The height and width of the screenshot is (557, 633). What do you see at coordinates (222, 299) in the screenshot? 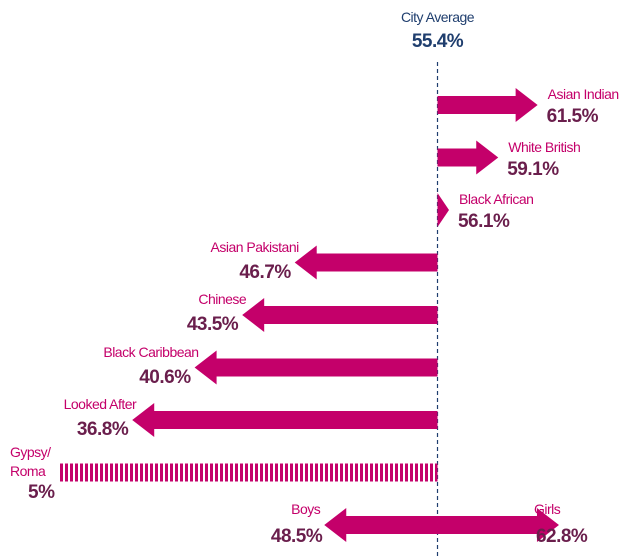
I see `category-label: Chinese` at bounding box center [222, 299].